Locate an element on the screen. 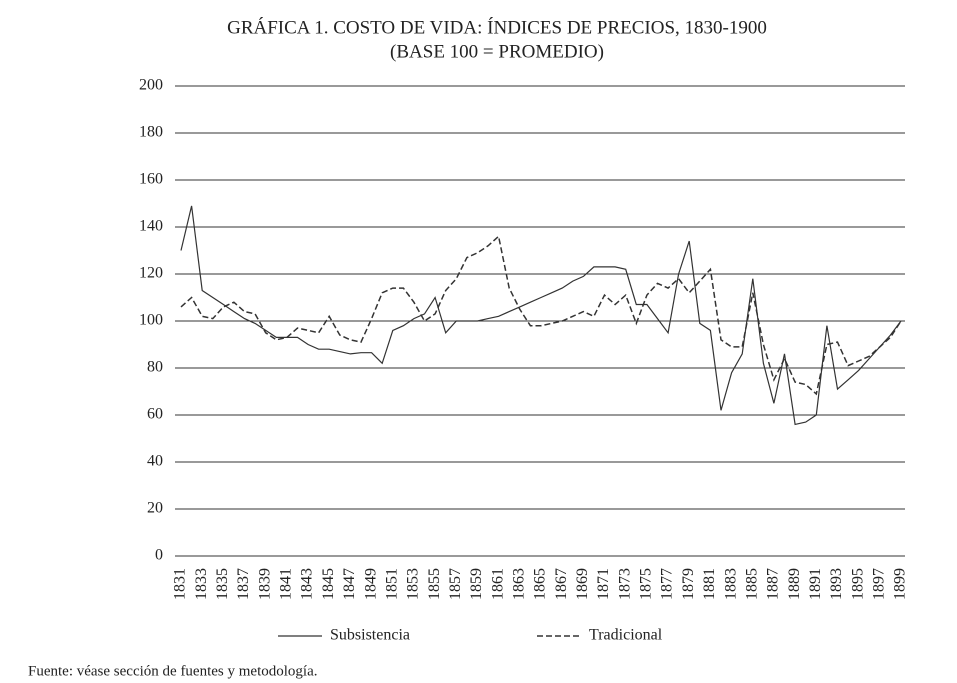 The image size is (957, 683). x-tick-label: 1847 is located at coordinates (349, 584).